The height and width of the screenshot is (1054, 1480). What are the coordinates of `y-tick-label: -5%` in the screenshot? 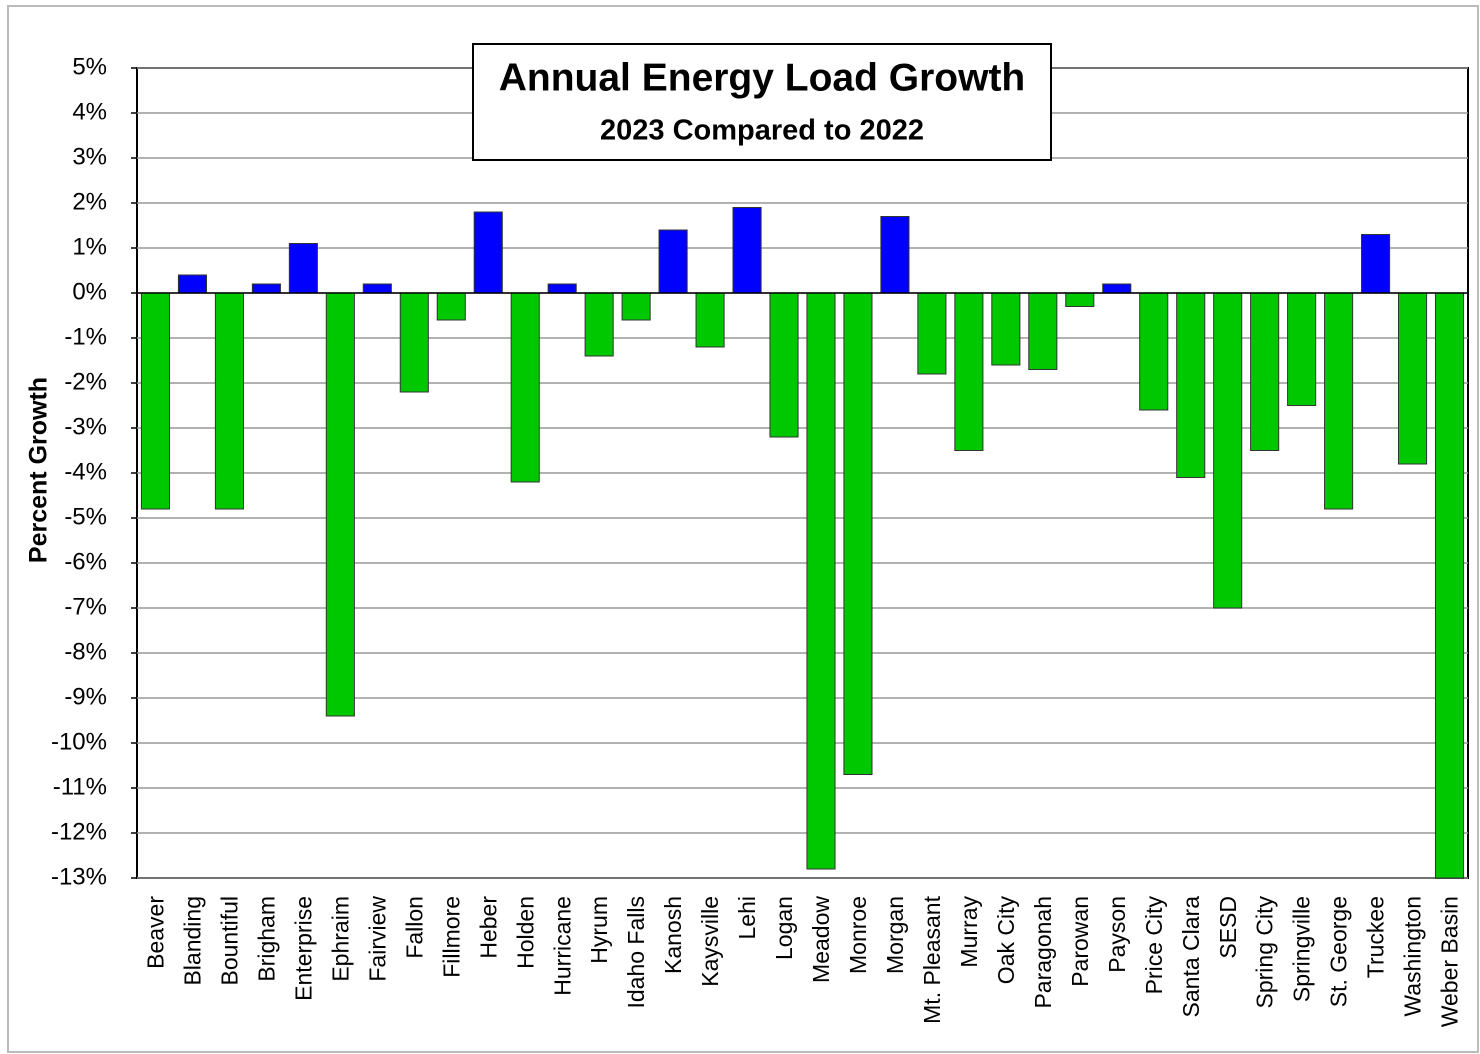 It's located at (85, 516).